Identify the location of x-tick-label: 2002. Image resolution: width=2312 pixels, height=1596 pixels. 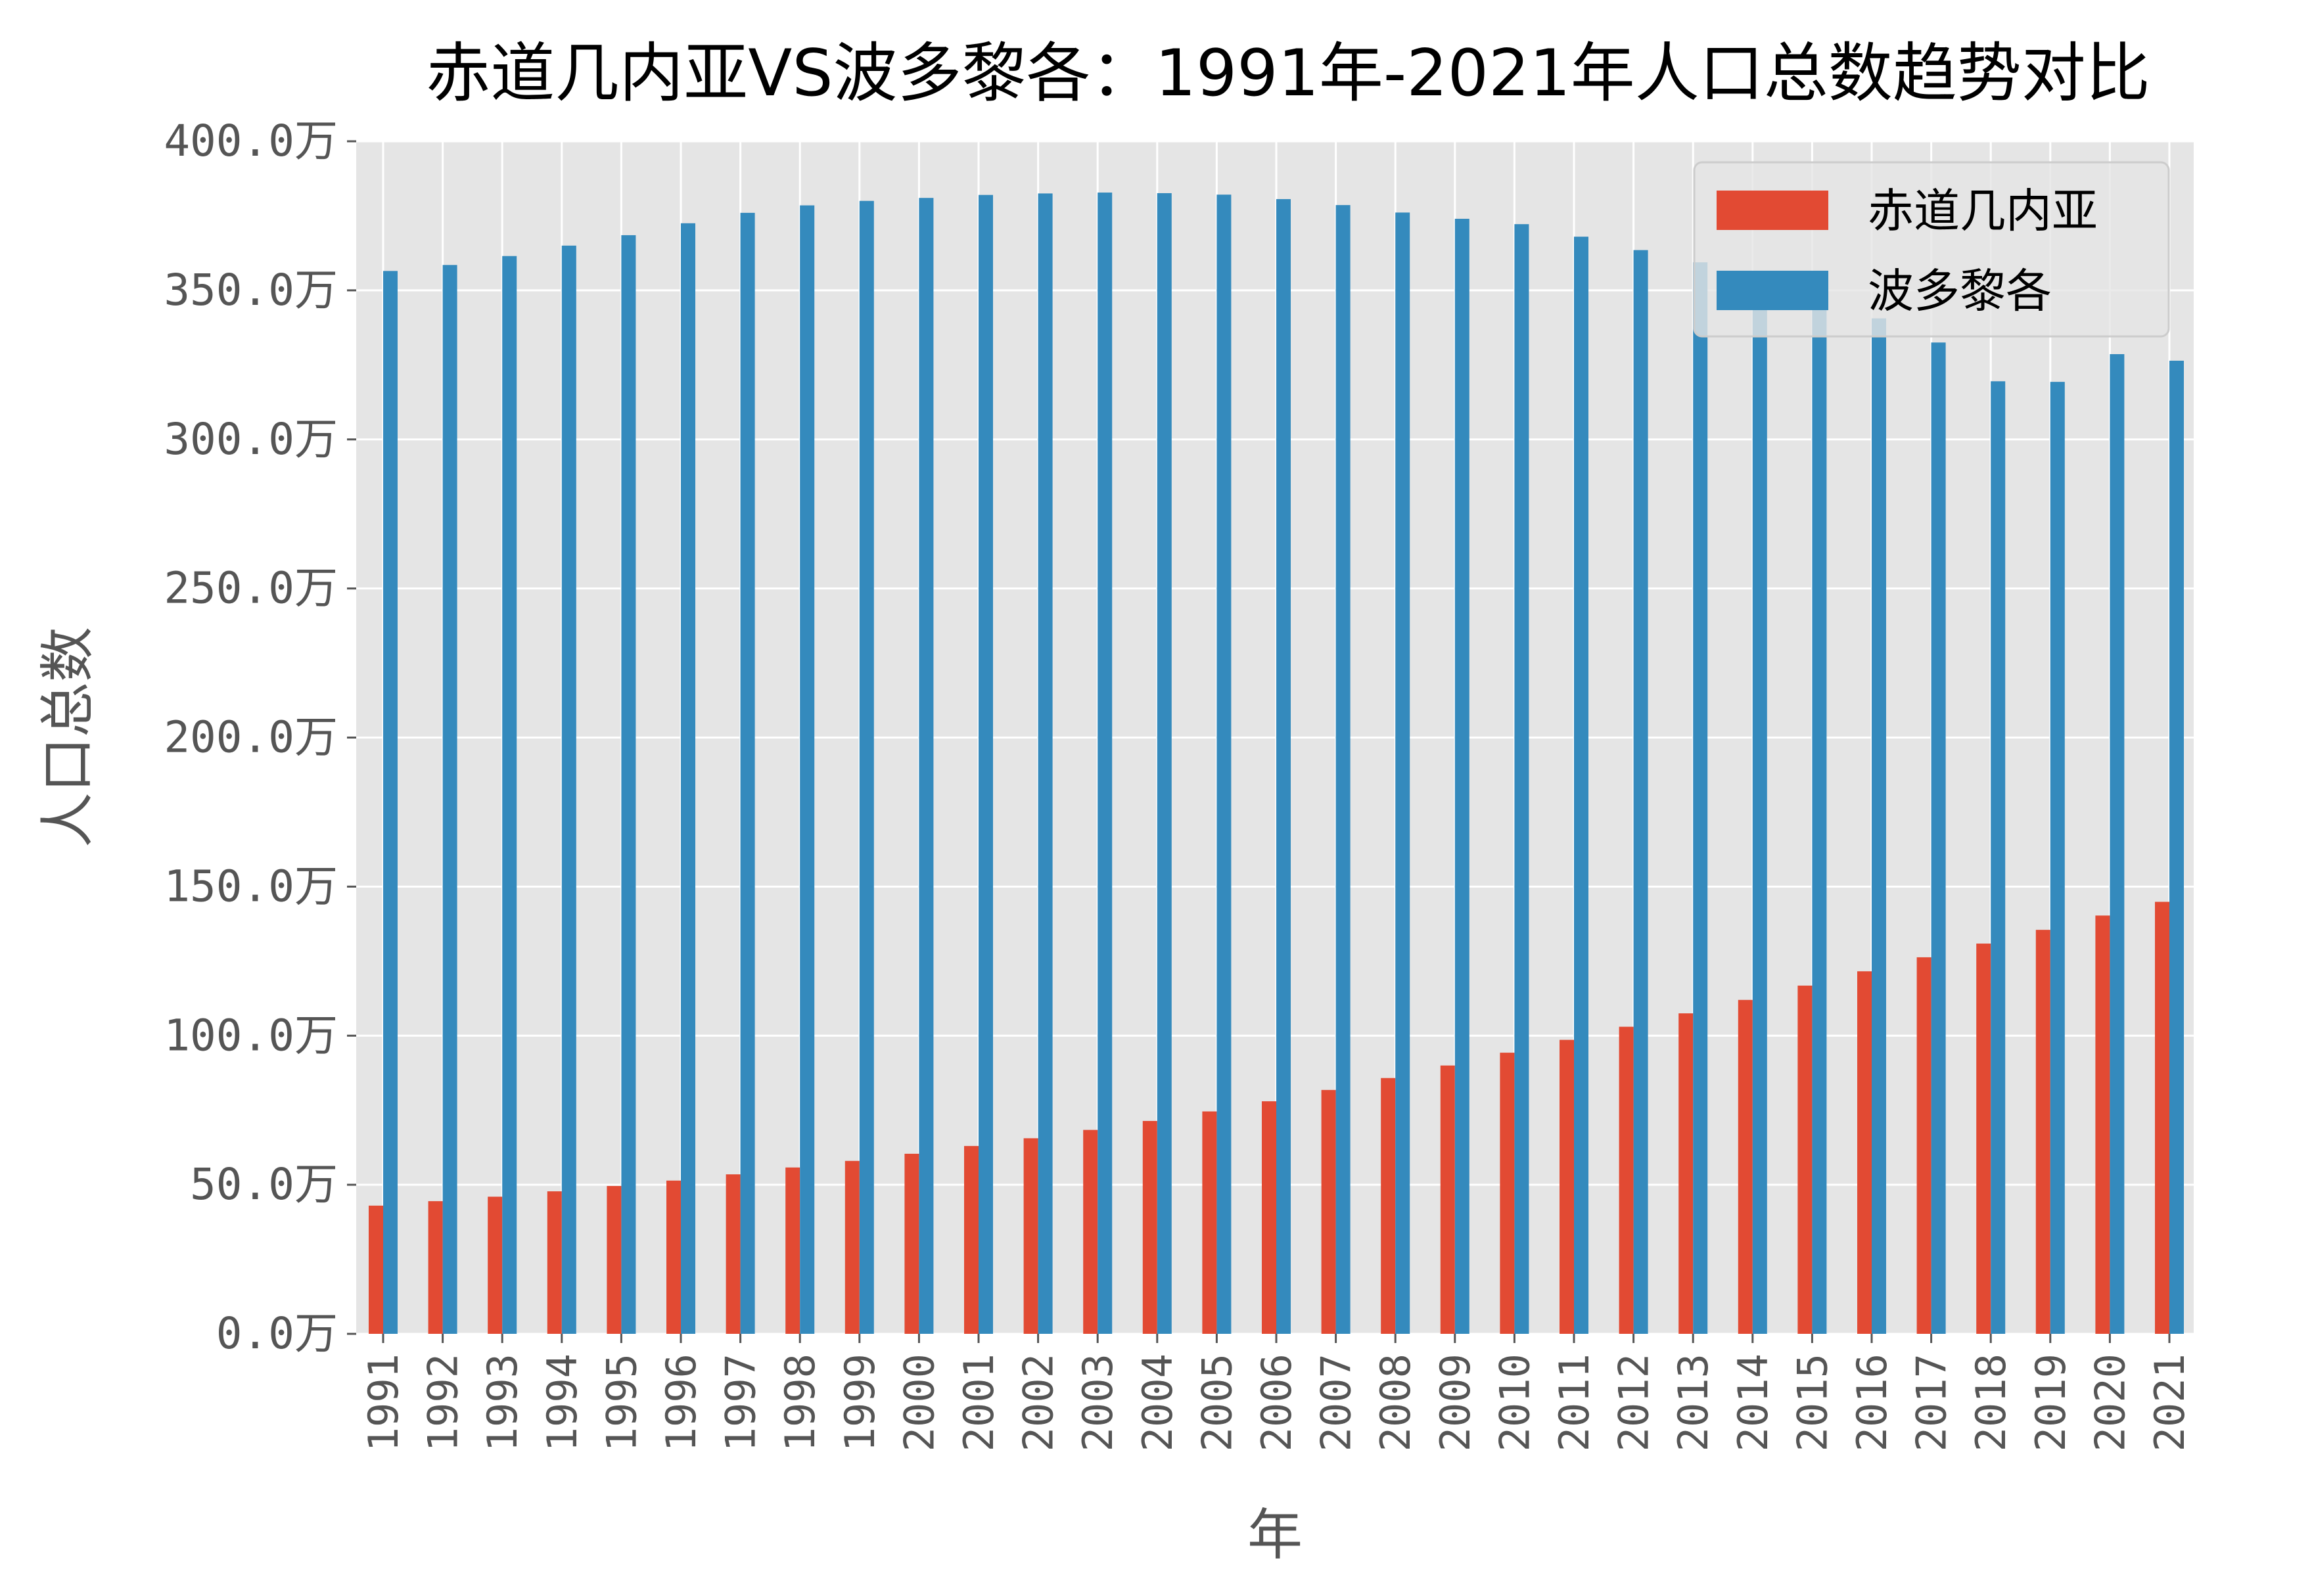
(1039, 1402).